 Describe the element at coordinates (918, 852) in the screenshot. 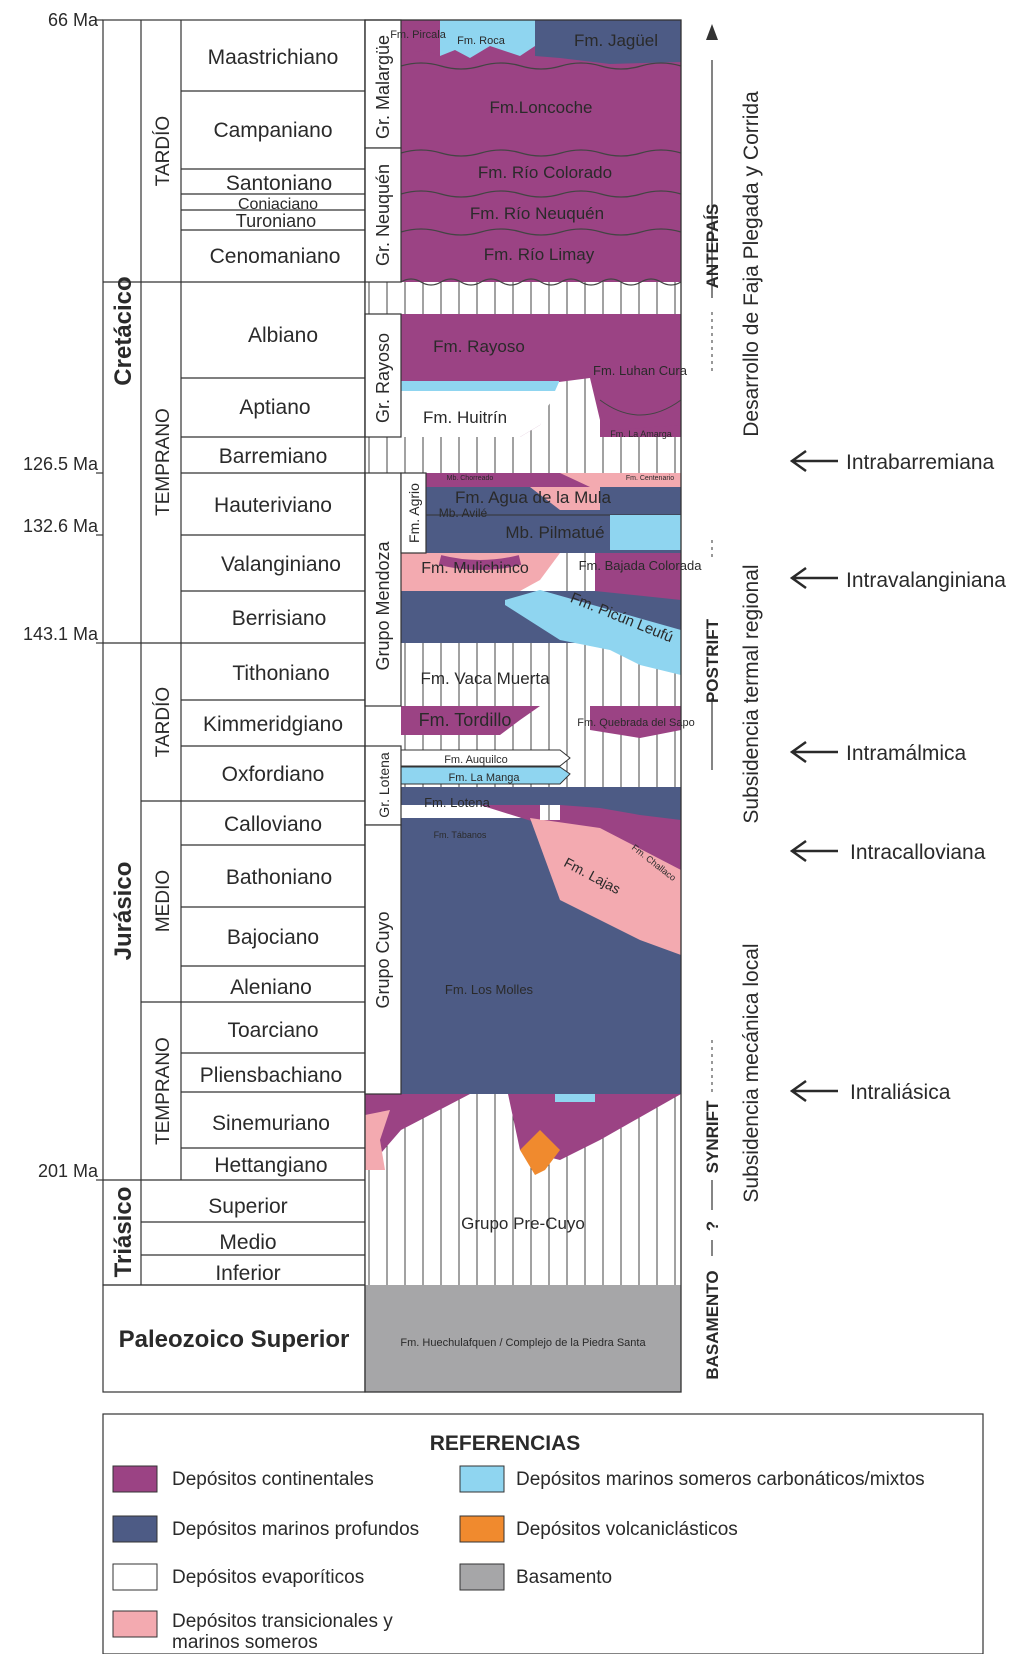

I see `unconformity-label: Intracalloviana` at that location.